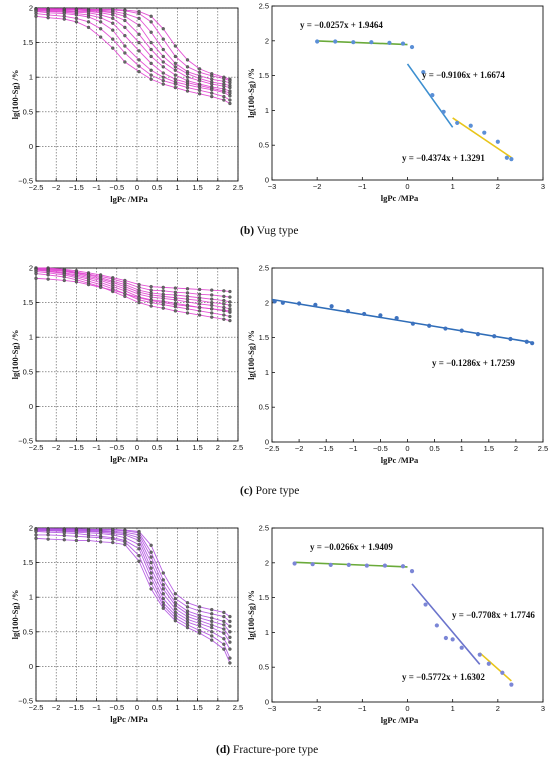 This screenshot has height=765, width=550. What do you see at coordinates (238, 187) in the screenshot?
I see `x-tick-label: 2.5` at bounding box center [238, 187].